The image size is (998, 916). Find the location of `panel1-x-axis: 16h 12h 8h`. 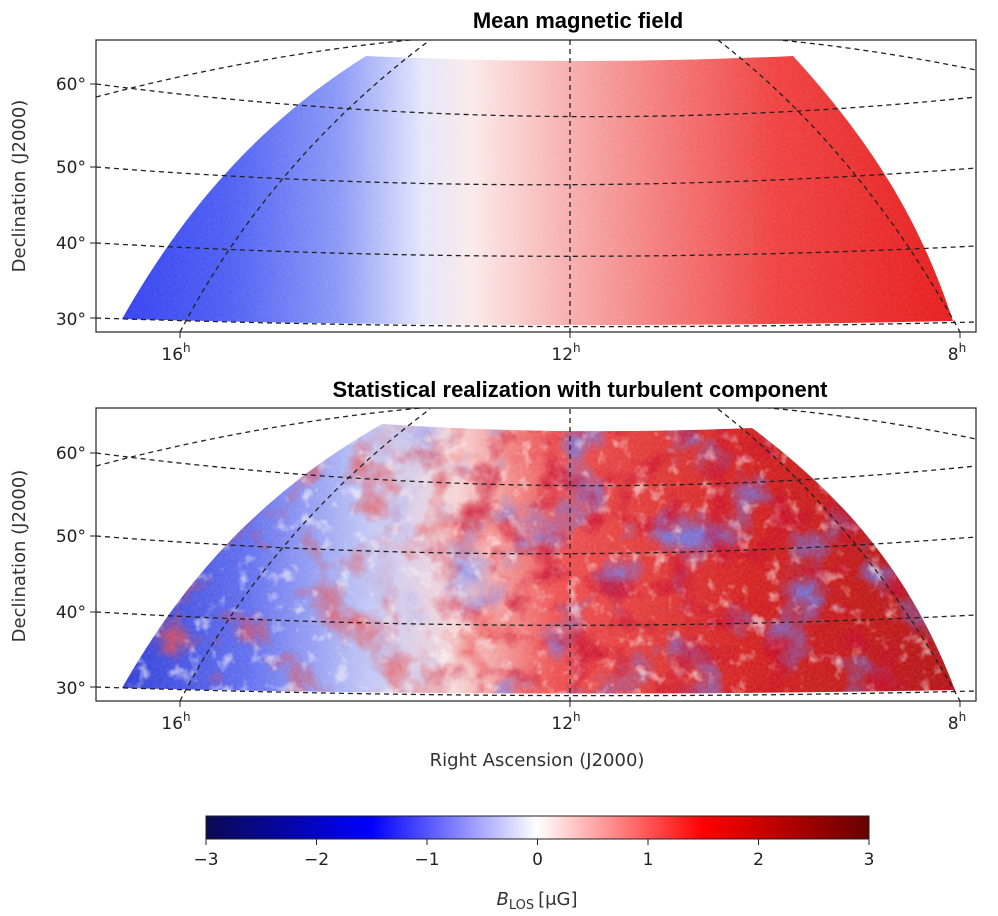

panel1-x-axis: 16h 12h 8h is located at coordinates (563, 348).